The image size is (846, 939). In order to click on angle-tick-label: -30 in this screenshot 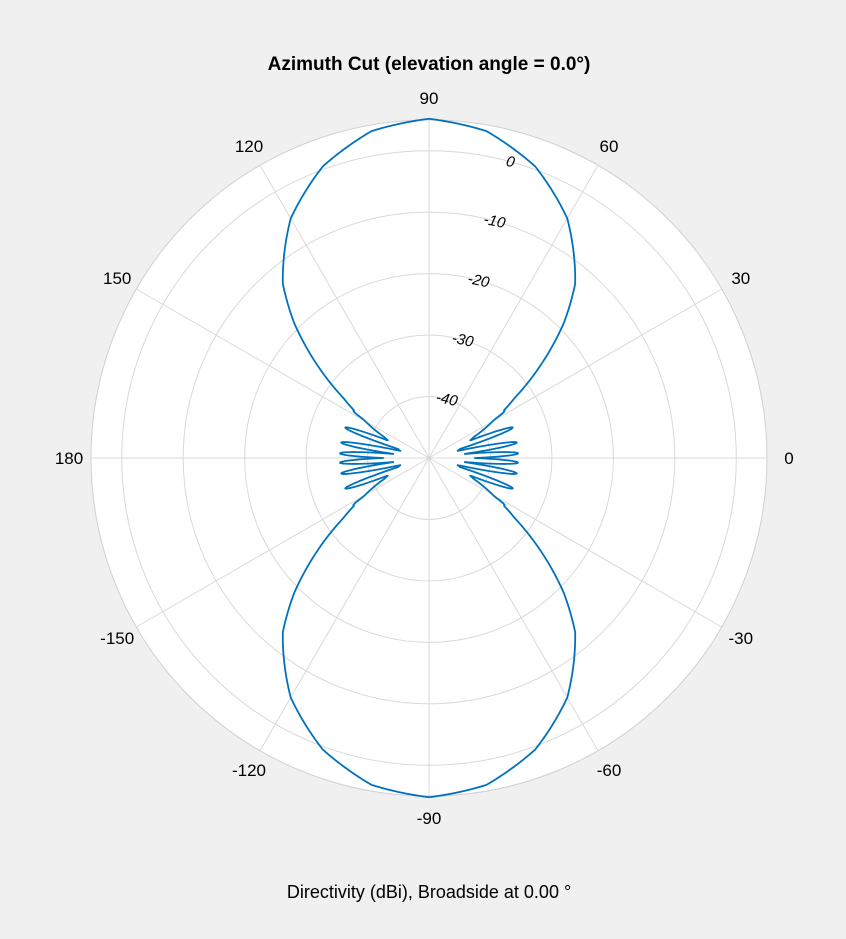, I will do `click(741, 638)`.